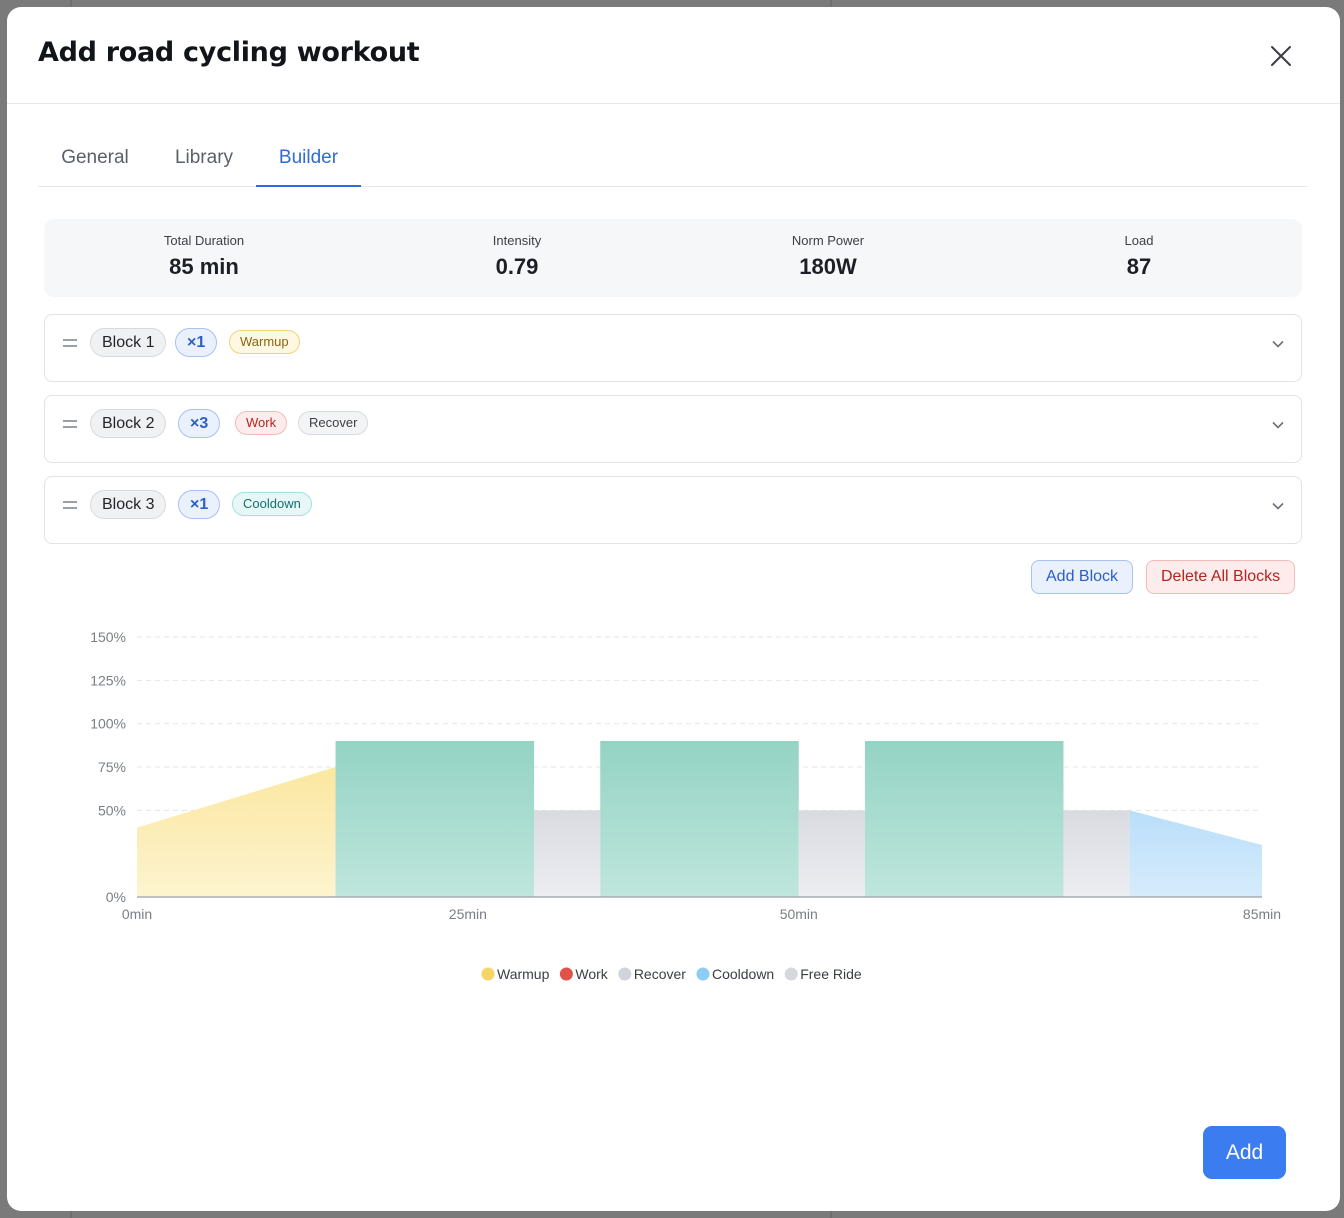  I want to click on segment-cooldown, so click(1196, 853).